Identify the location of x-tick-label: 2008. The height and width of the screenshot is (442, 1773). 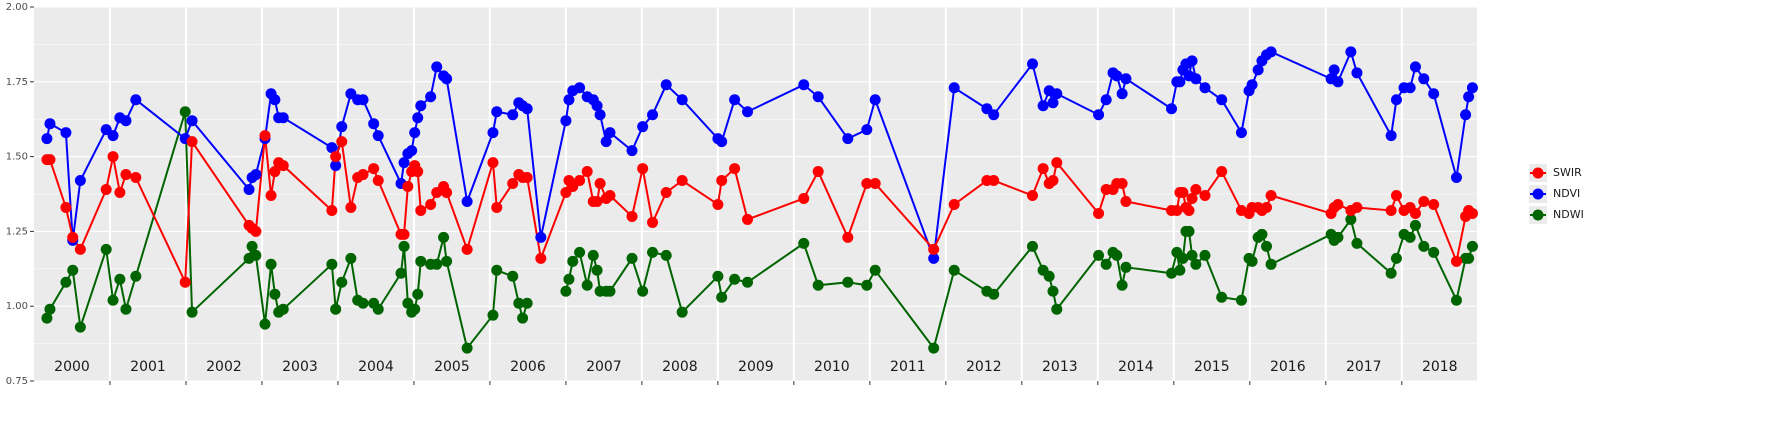
(680, 367).